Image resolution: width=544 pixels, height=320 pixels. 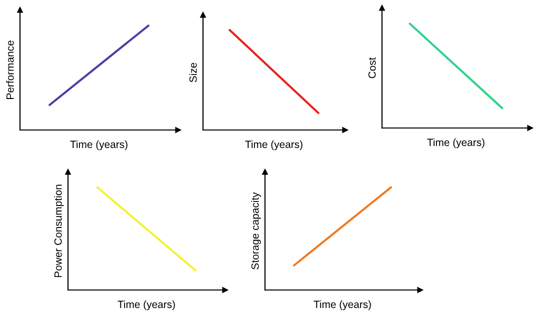 What do you see at coordinates (59, 231) in the screenshot?
I see `y-axis-title: Power Consumption` at bounding box center [59, 231].